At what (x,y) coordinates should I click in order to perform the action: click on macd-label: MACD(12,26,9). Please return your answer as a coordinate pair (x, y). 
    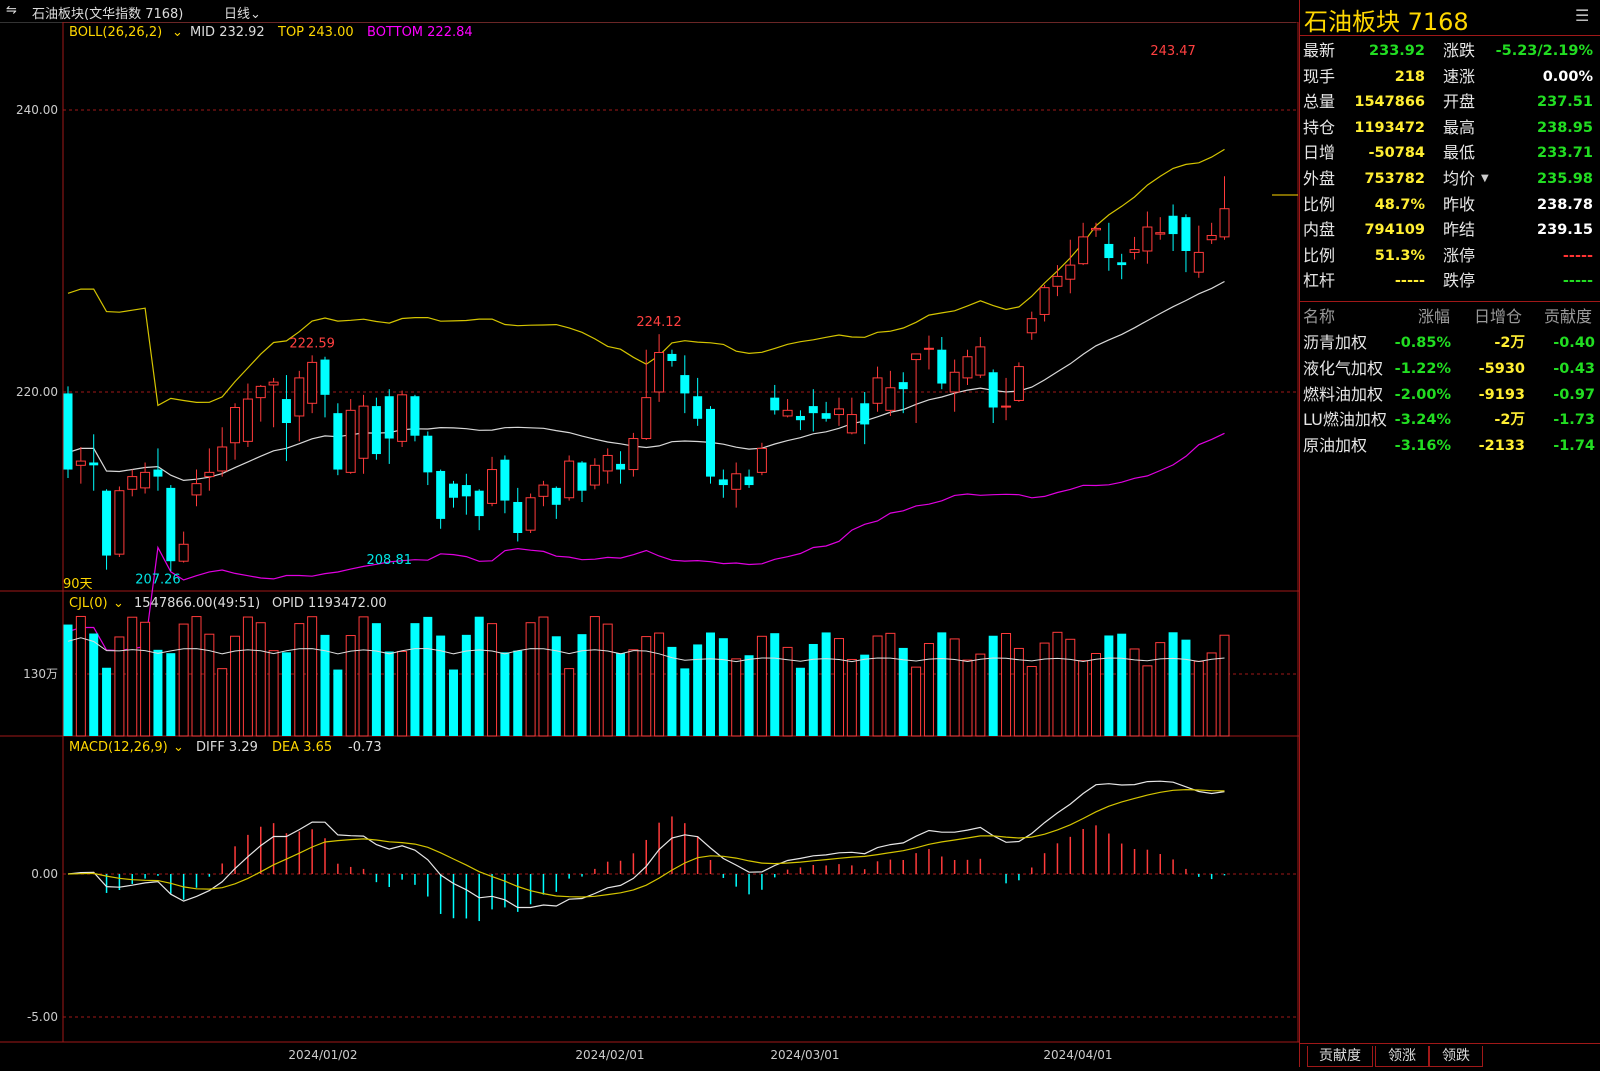
    Looking at the image, I should click on (118, 747).